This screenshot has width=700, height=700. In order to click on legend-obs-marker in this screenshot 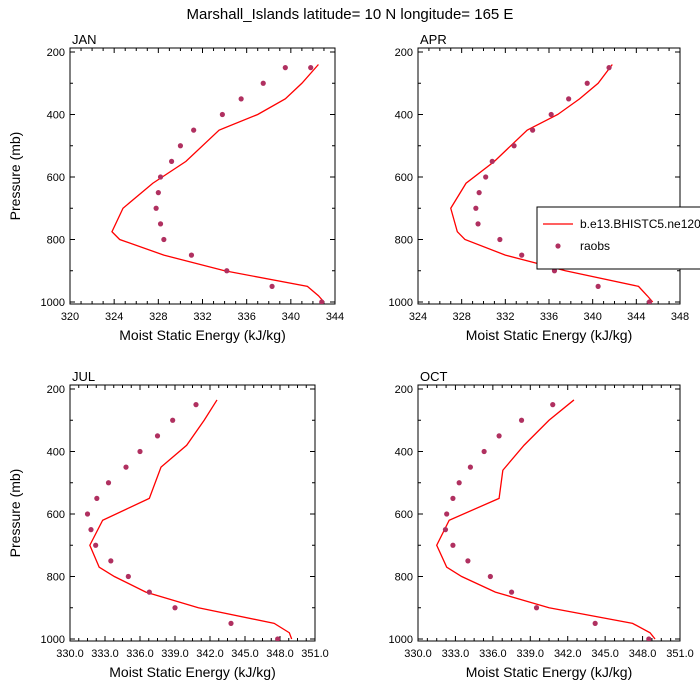, I will do `click(558, 246)`.